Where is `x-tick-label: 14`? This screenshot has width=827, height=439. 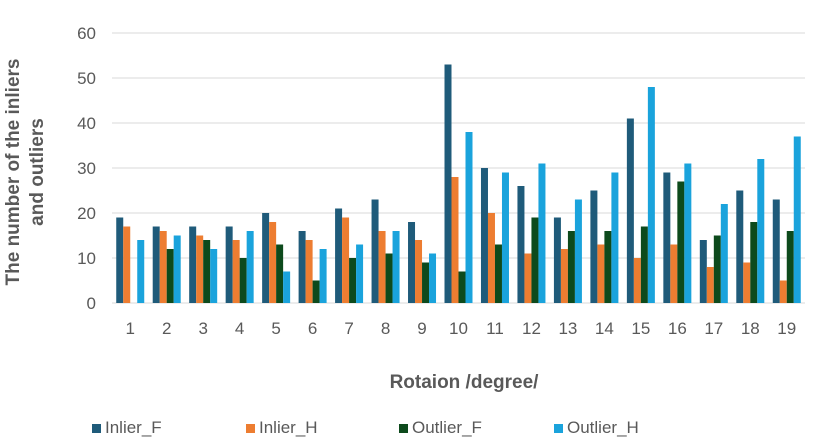 x-tick-label: 14 is located at coordinates (604, 328).